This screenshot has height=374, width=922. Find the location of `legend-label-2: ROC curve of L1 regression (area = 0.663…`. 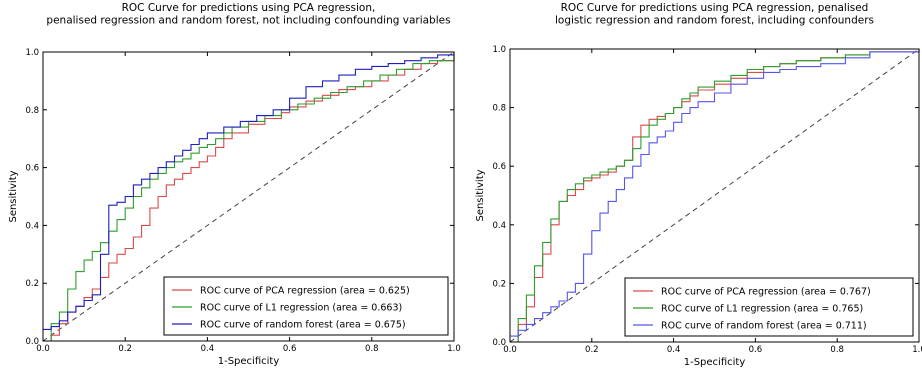

legend-label-2: ROC curve of L1 regression (area = 0.663… is located at coordinates (301, 308).